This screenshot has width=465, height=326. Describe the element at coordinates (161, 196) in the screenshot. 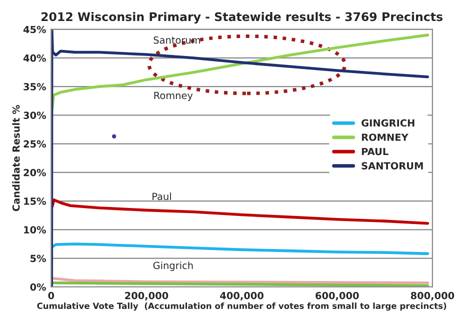

I see `annotation: Paul` at that location.